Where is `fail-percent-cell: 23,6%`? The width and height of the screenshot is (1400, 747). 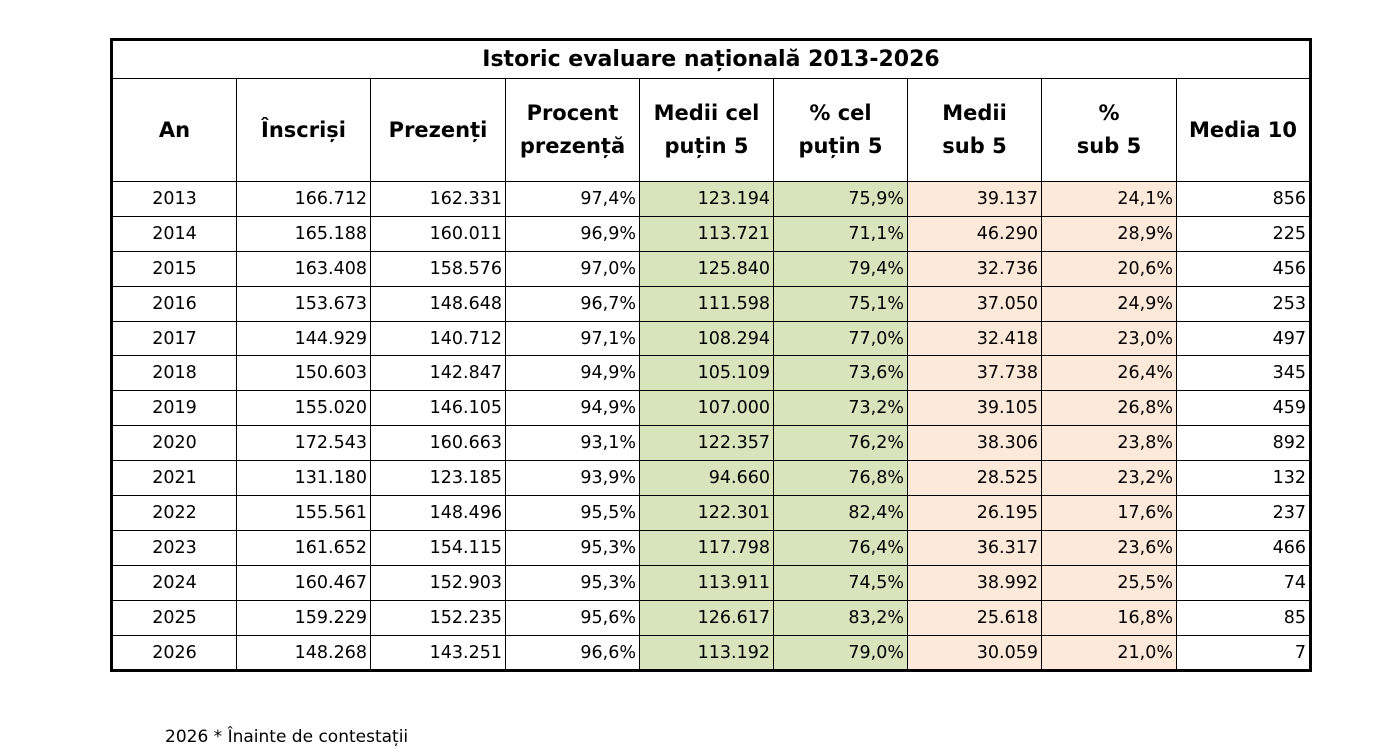 fail-percent-cell: 23,6% is located at coordinates (1109, 547).